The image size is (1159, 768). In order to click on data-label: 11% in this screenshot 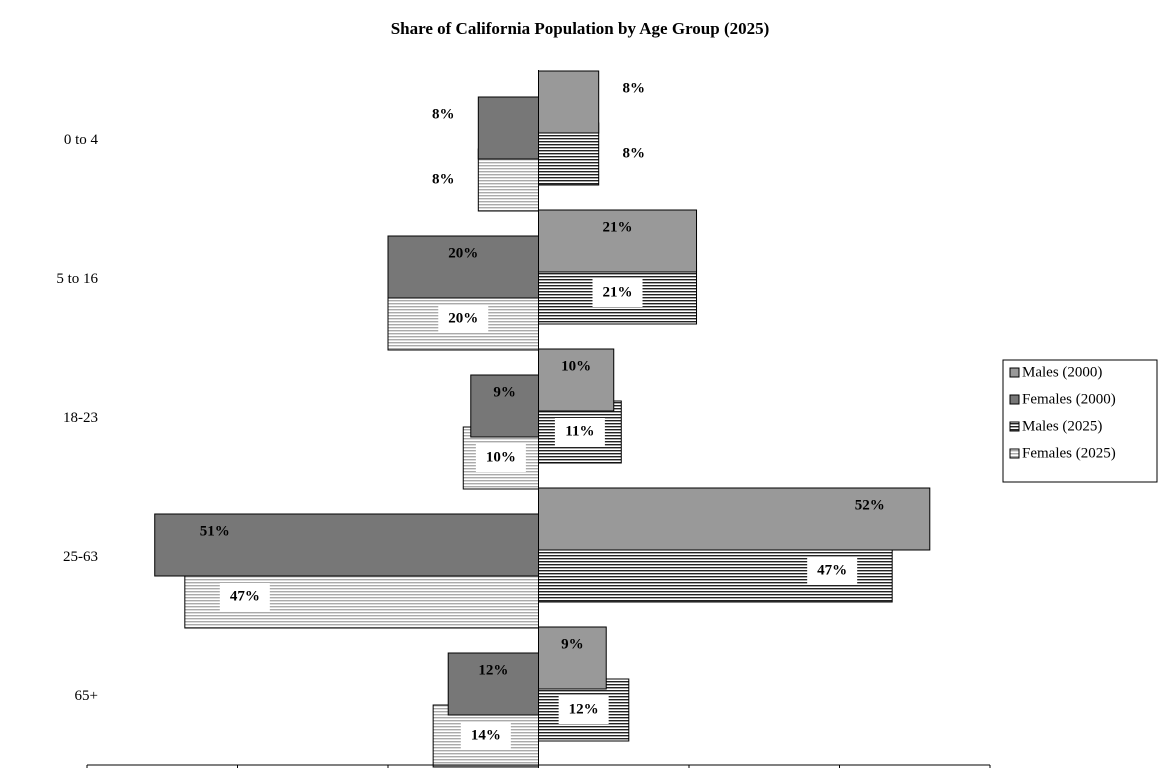, I will do `click(579, 431)`.